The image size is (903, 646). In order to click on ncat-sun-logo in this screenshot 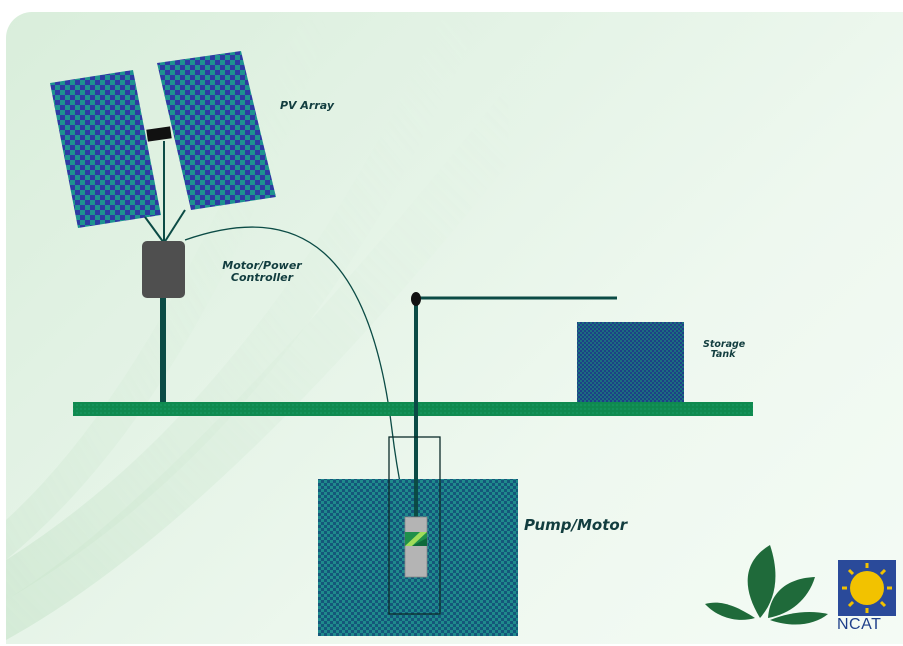, I will do `click(867, 588)`.